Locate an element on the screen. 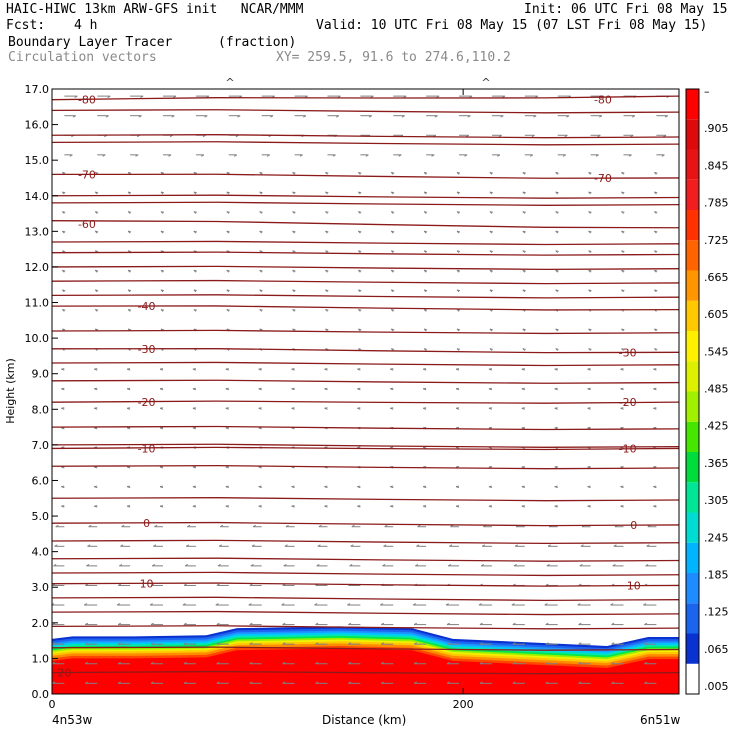 Image resolution: width=740 pixels, height=740 pixels. contour-label: -10 is located at coordinates (628, 448).